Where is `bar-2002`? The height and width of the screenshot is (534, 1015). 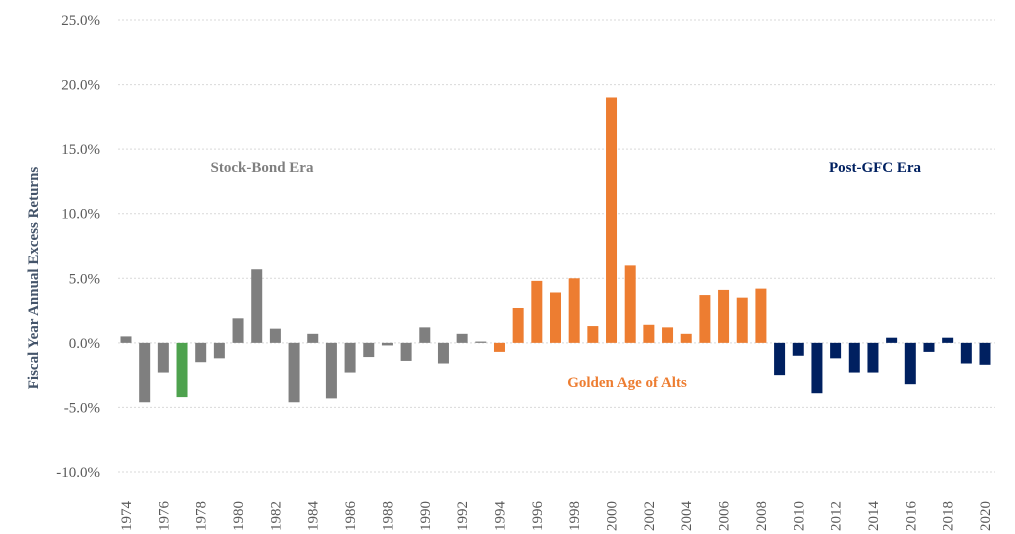 bar-2002 is located at coordinates (649, 333).